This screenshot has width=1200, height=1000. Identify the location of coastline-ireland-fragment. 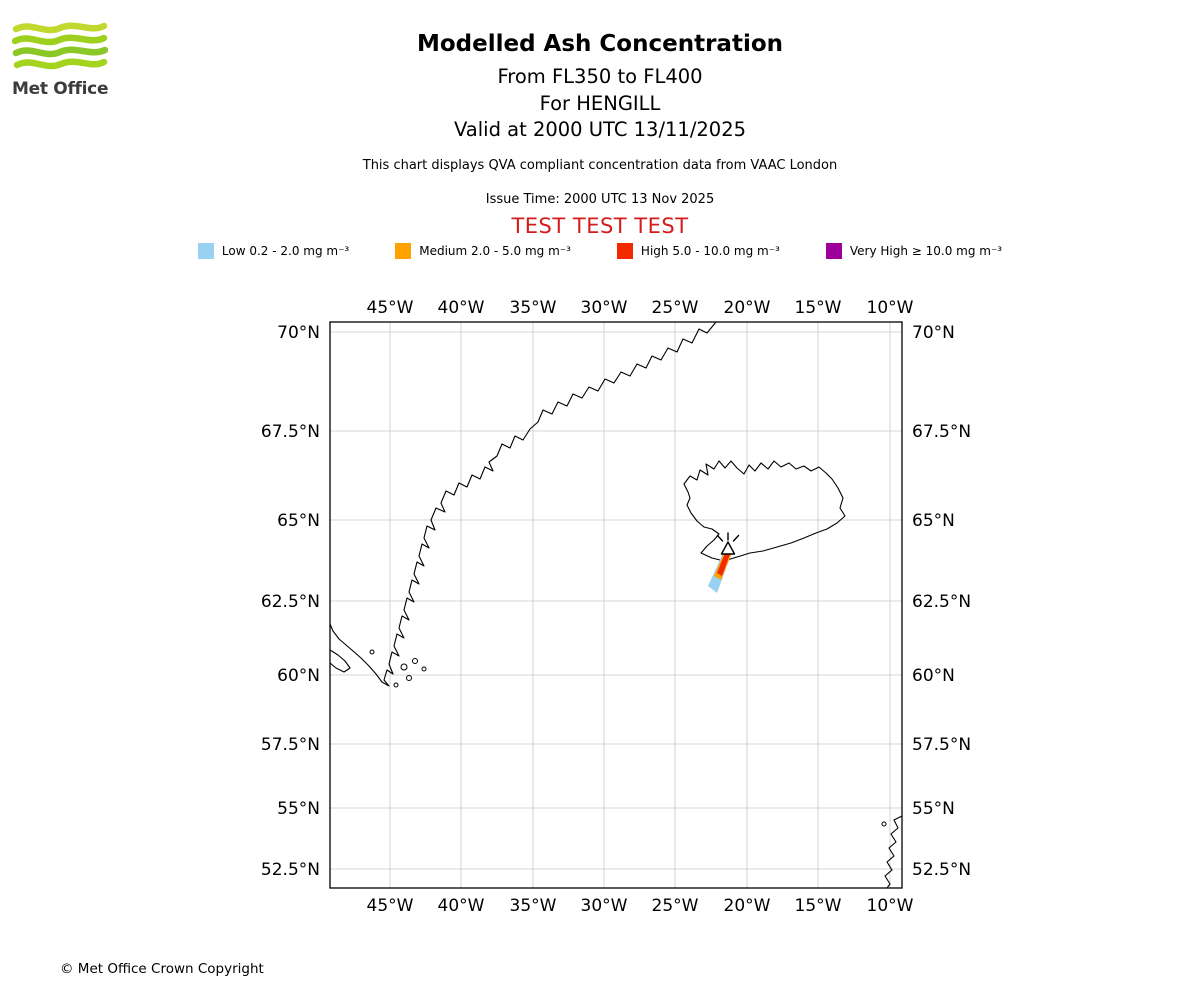
(892, 852).